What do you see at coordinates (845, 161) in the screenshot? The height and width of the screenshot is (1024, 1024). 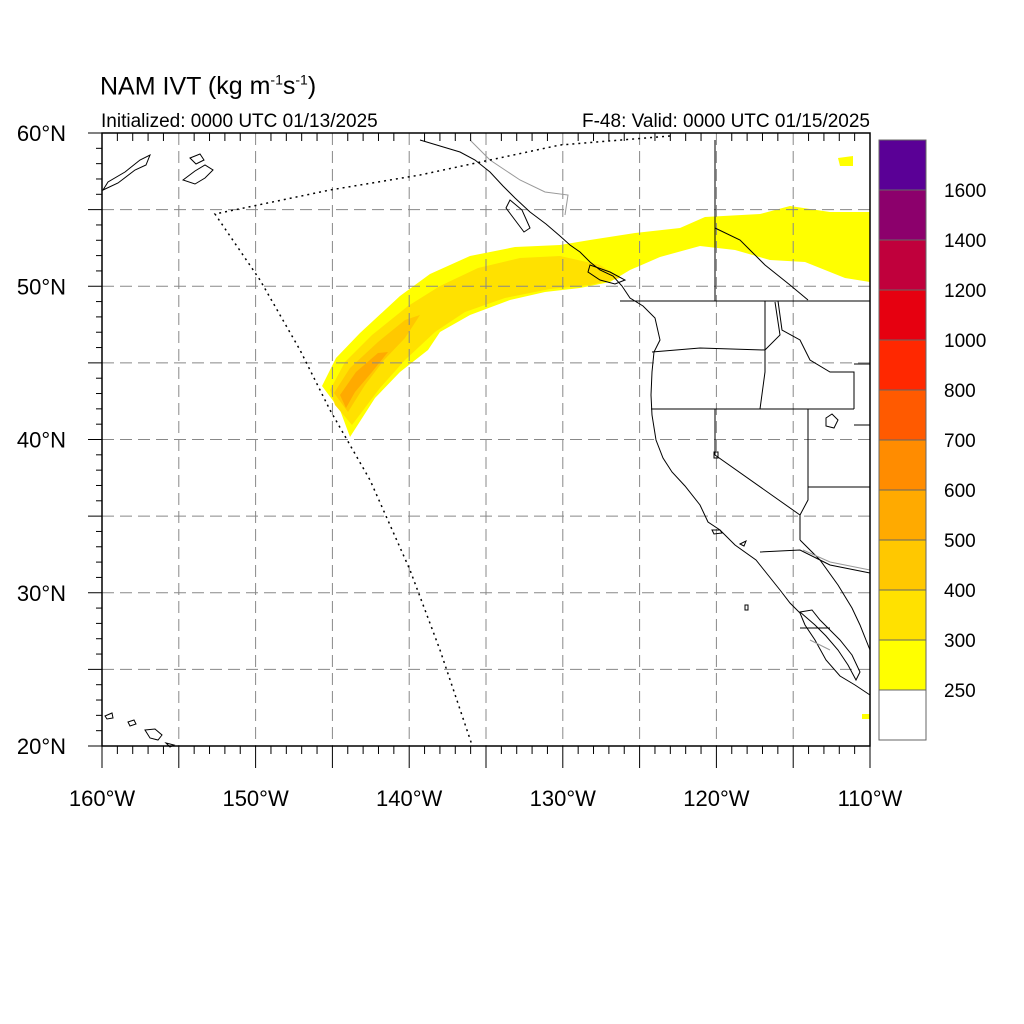 I see `ivt-level-250-patch` at bounding box center [845, 161].